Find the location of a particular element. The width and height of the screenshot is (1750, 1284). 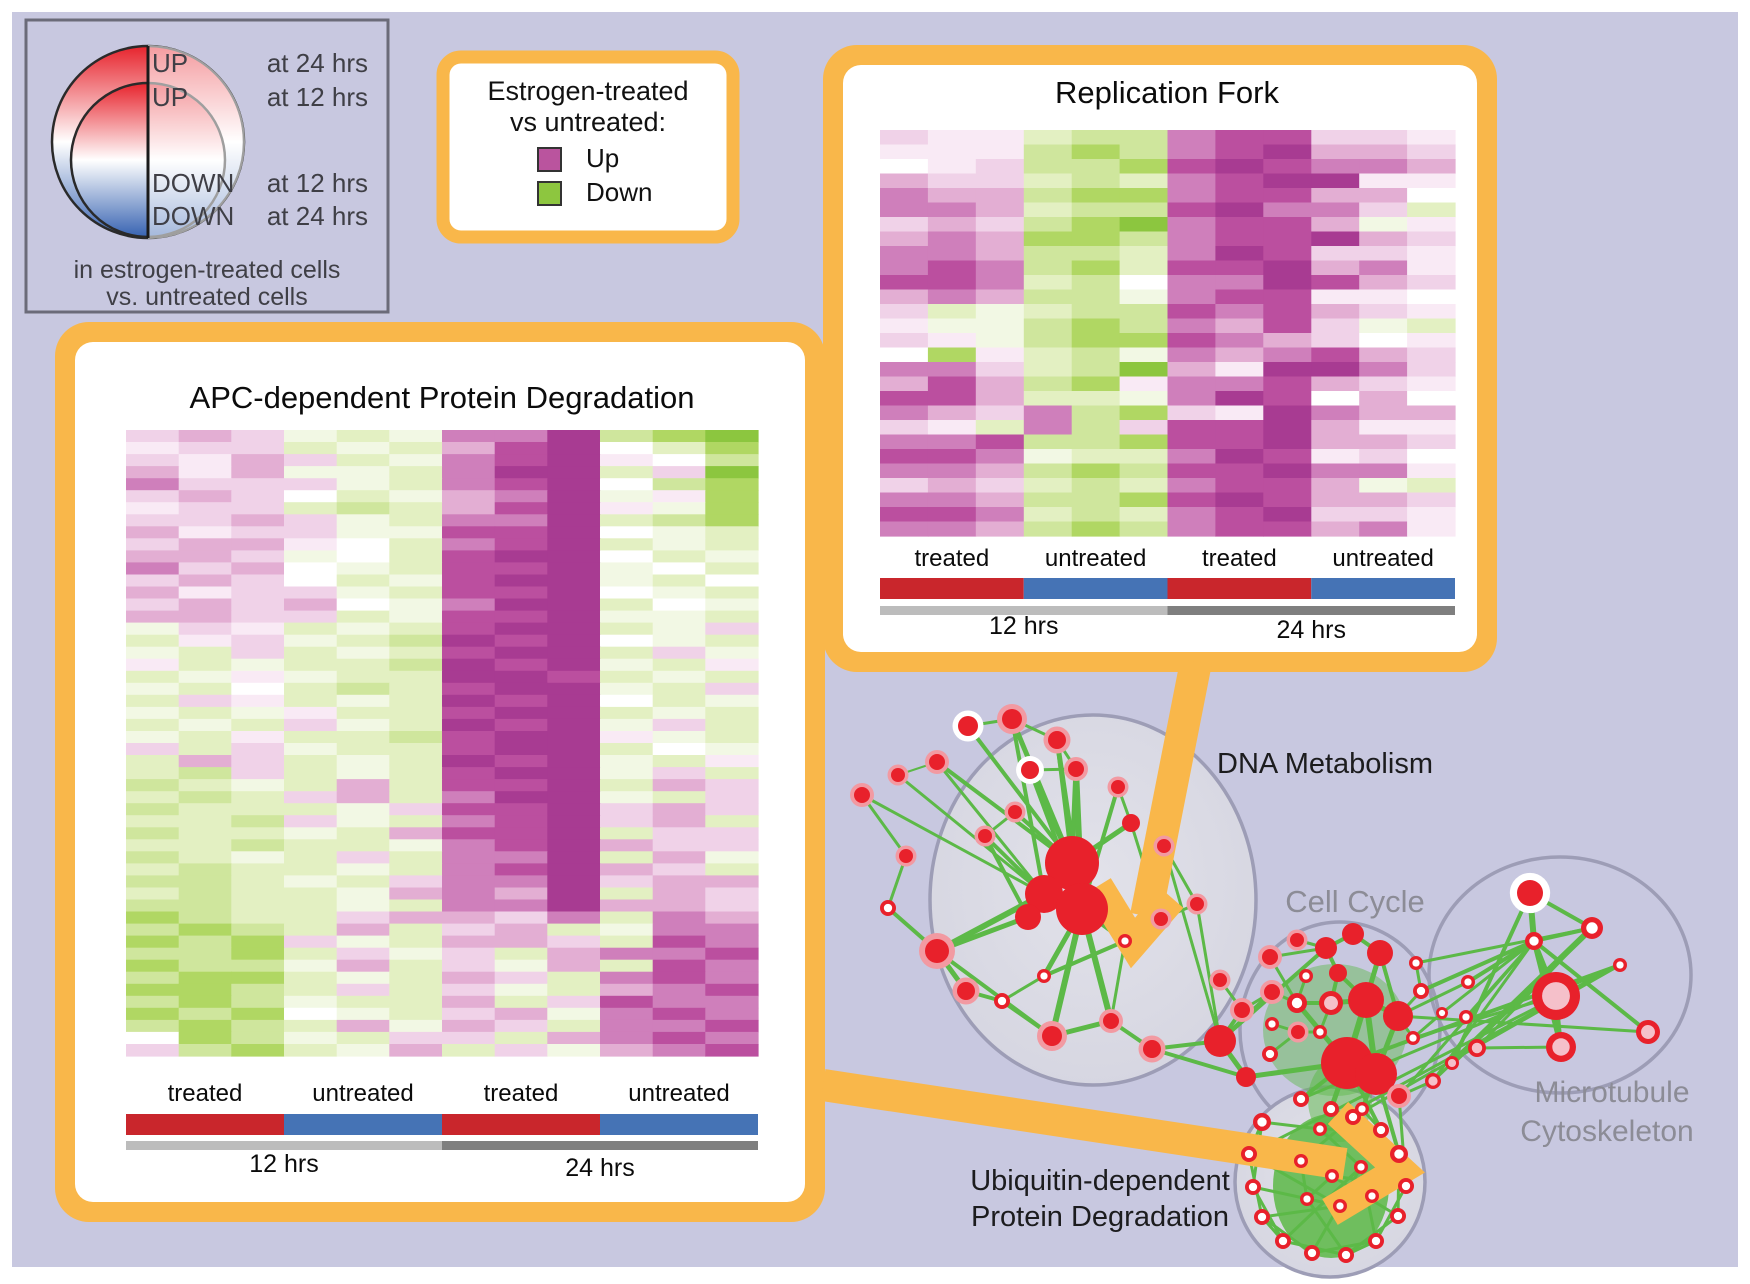

network-edge is located at coordinates (1491, 978).